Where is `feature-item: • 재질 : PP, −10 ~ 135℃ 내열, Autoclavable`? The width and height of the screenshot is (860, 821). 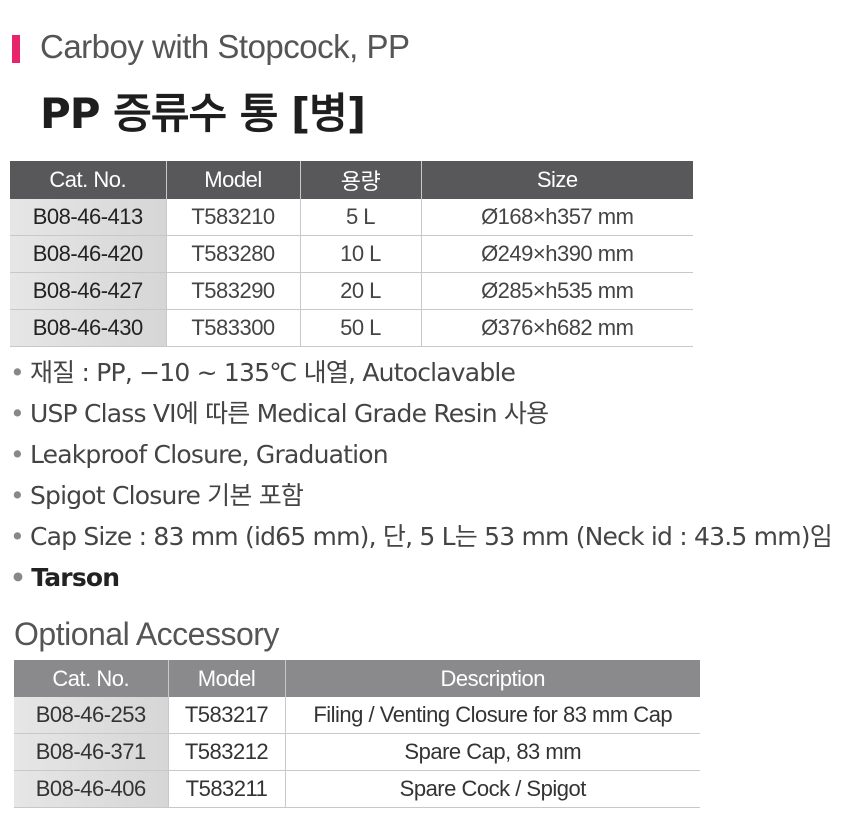
feature-item: • 재질 : PP, −10 ~ 135℃ 내열, Autoclavable is located at coordinates (263, 372).